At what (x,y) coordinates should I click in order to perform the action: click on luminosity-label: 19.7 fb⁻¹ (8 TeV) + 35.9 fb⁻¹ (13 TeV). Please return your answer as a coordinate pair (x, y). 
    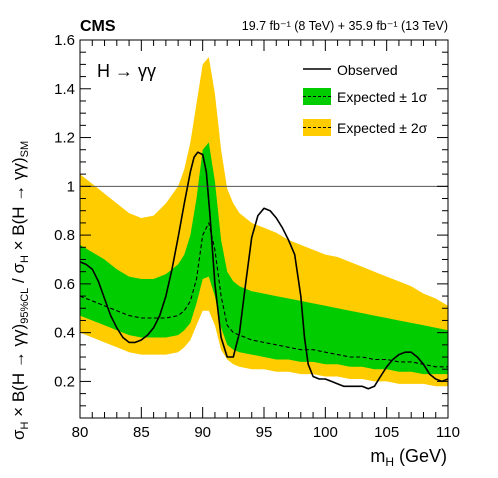
    Looking at the image, I should click on (345, 26).